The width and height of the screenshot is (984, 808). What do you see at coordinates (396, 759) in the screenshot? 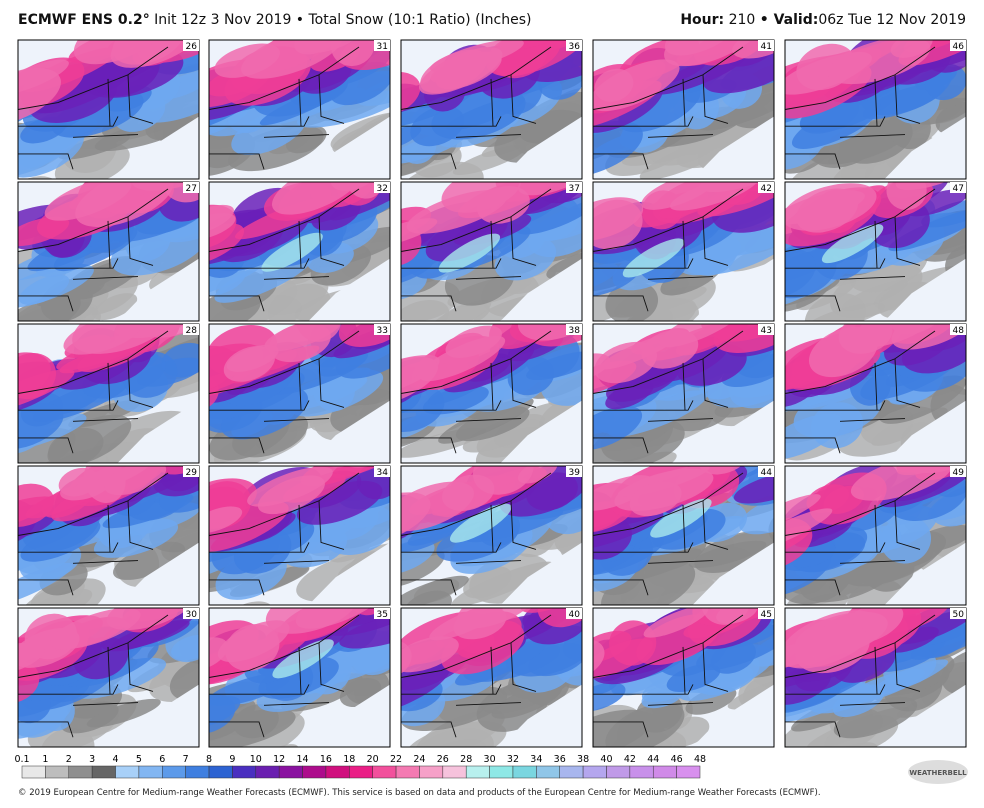
I see `legend-label: 22` at bounding box center [396, 759].